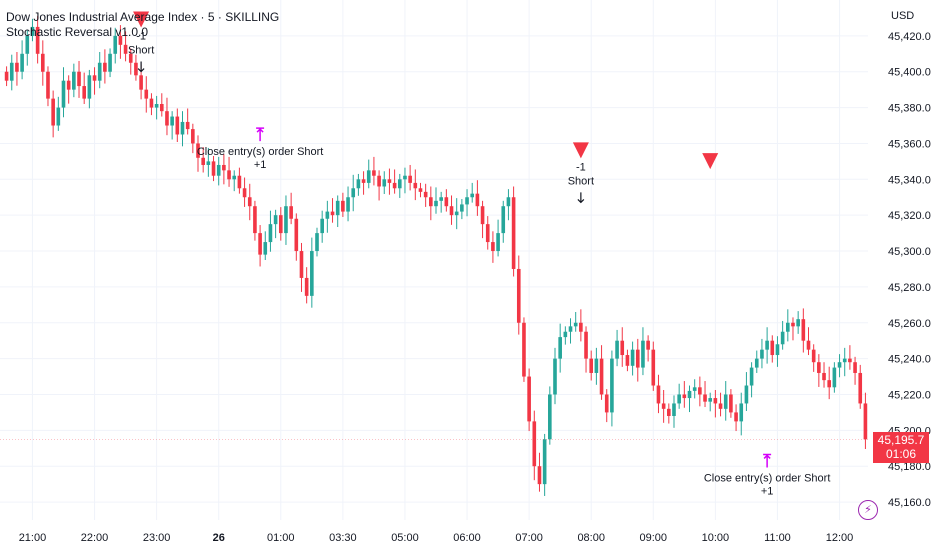  What do you see at coordinates (467, 538) in the screenshot?
I see `time-tick-label: 06:00` at bounding box center [467, 538].